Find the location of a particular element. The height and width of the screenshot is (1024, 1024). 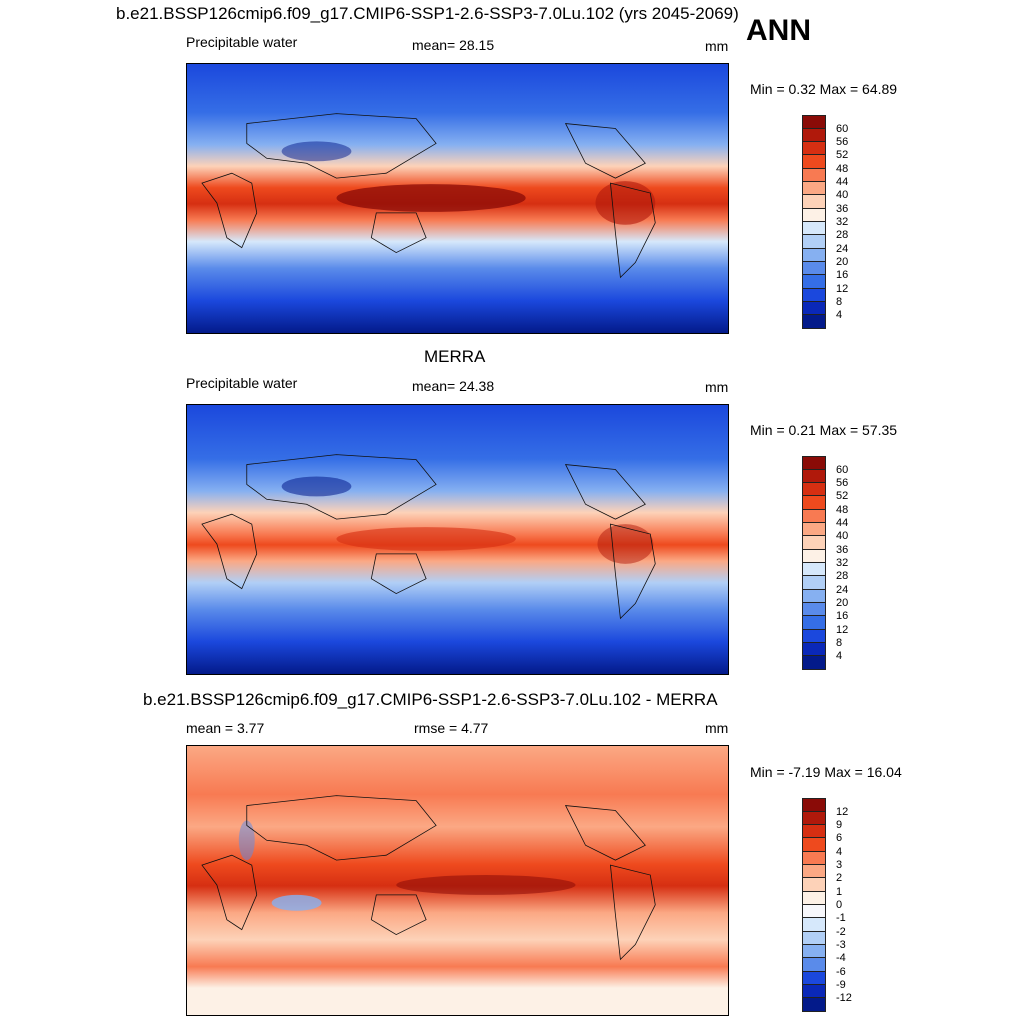

panel-rmse-label: rmse = 4.77 is located at coordinates (451, 728).